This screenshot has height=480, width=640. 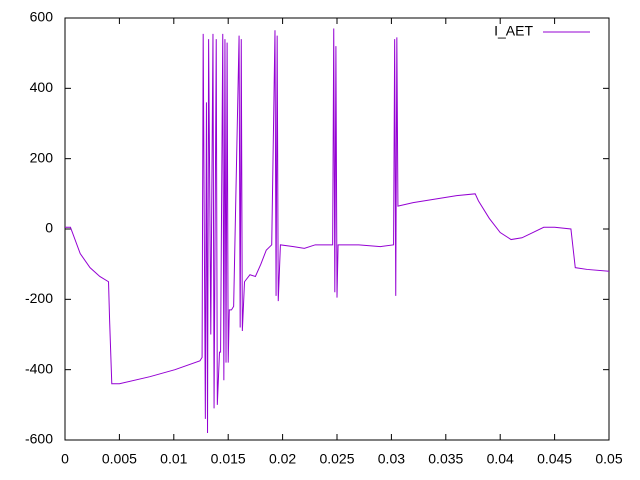 I want to click on y-tick-label: 200, so click(x=42, y=157).